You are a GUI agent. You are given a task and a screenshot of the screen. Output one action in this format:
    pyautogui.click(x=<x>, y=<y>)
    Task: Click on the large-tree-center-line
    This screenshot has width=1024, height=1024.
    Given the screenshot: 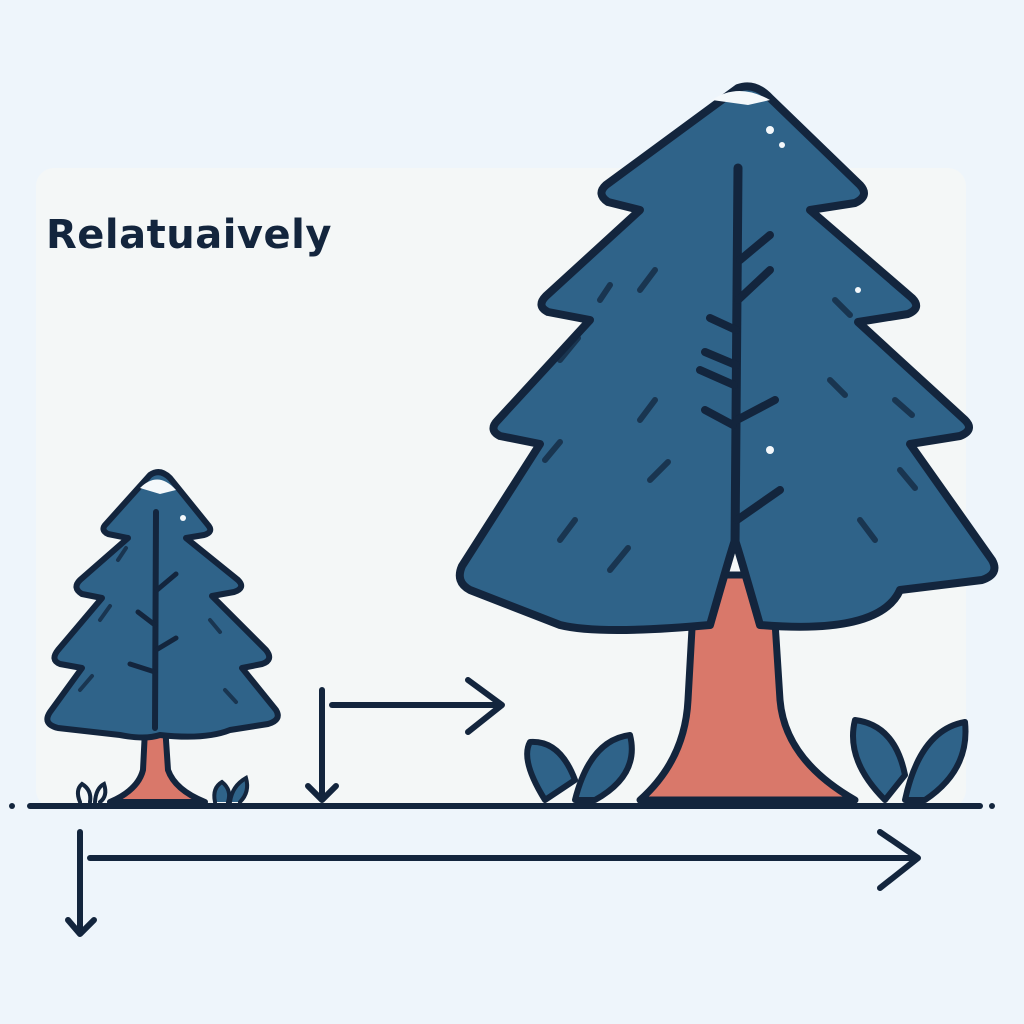 What is the action you would take?
    pyautogui.click(x=736, y=358)
    